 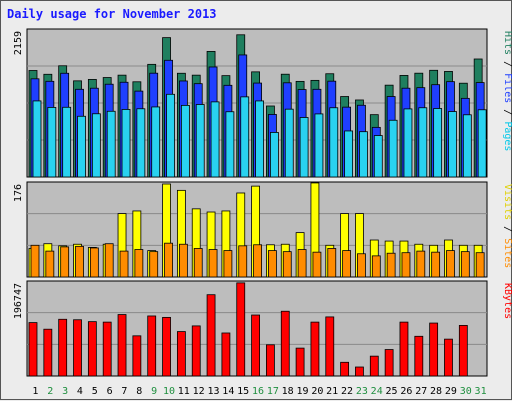 I want to click on x-tick-label-day-28: 28, so click(x=436, y=391).